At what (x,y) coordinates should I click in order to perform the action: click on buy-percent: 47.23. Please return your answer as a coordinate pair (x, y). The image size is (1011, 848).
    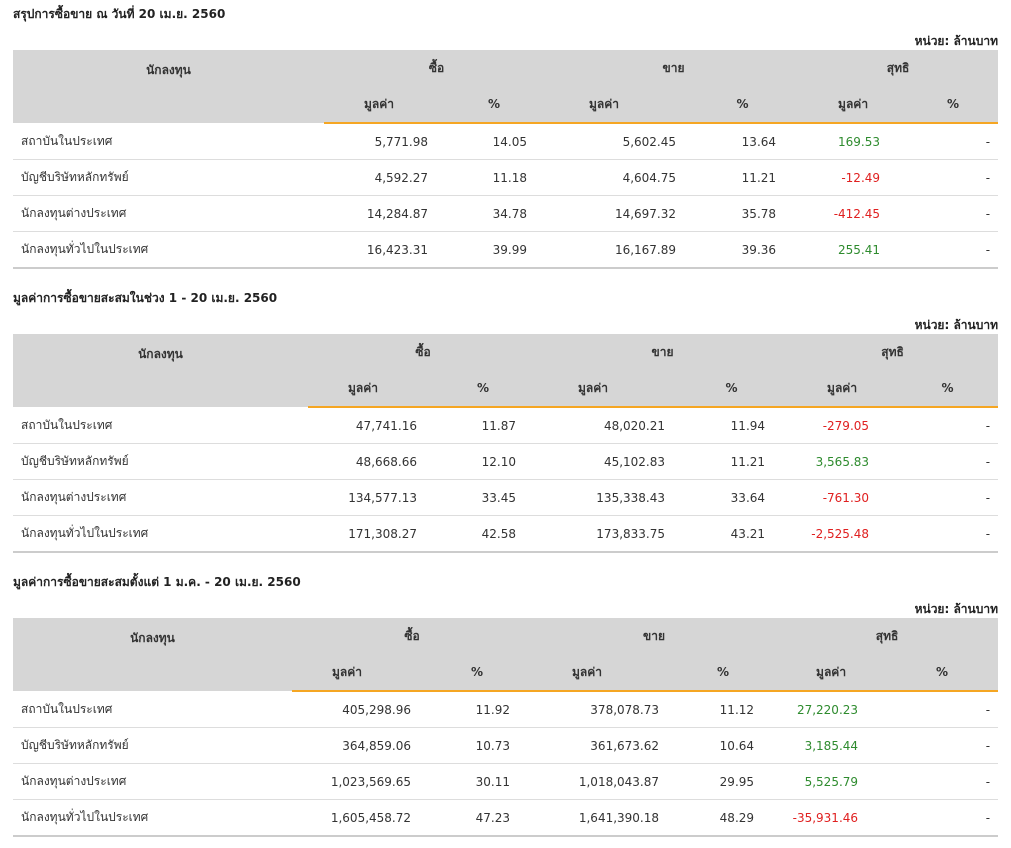
    Looking at the image, I should click on (477, 818).